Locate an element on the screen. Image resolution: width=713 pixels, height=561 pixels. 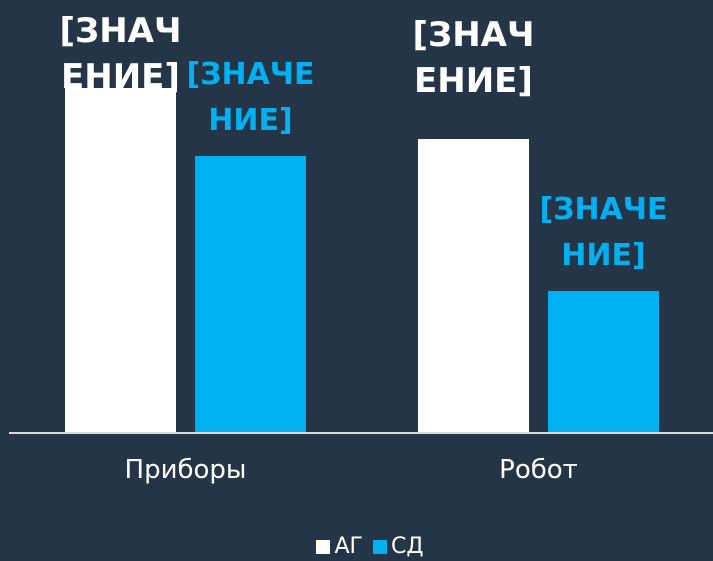
legend-item: АГ is located at coordinates (339, 546).